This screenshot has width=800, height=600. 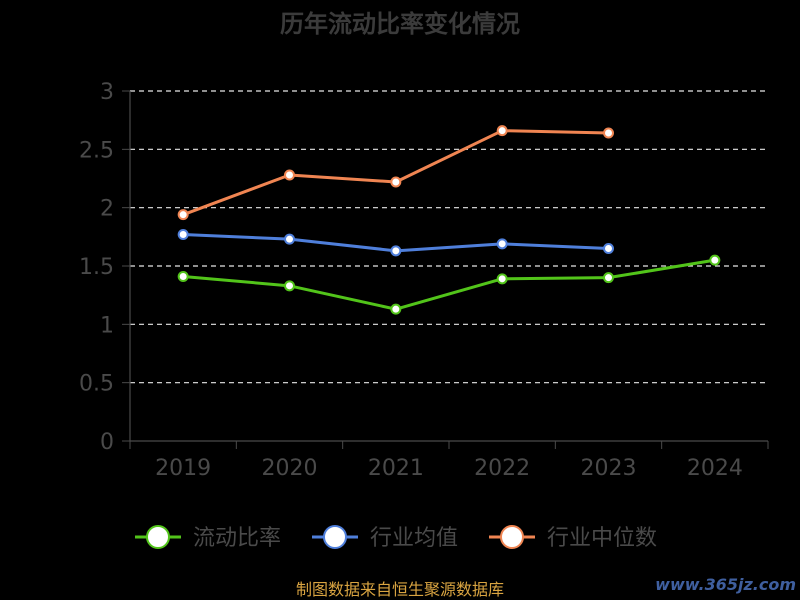 I want to click on y-tick-label: 0, so click(x=107, y=442).